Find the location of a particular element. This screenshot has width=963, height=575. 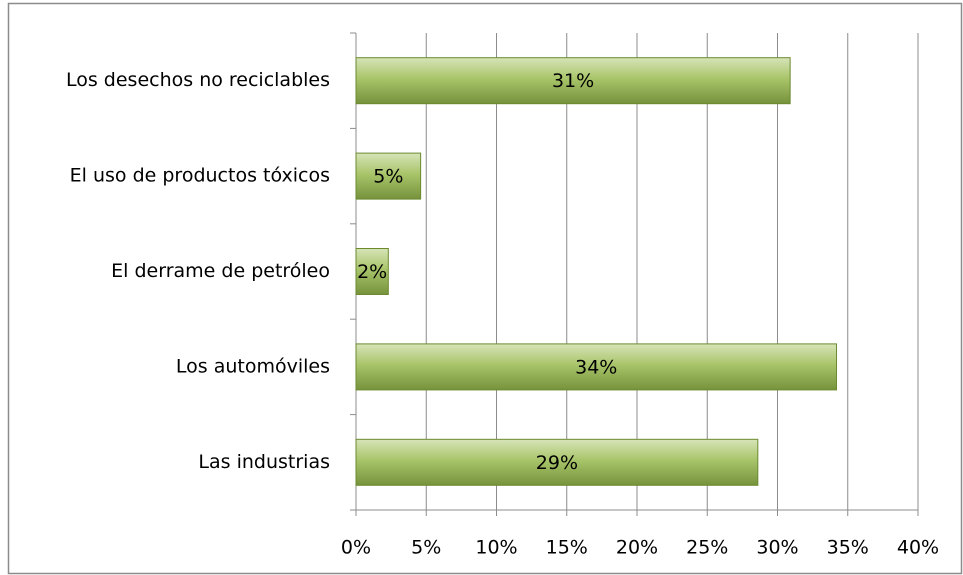

x-tick-label: 40% is located at coordinates (918, 548).